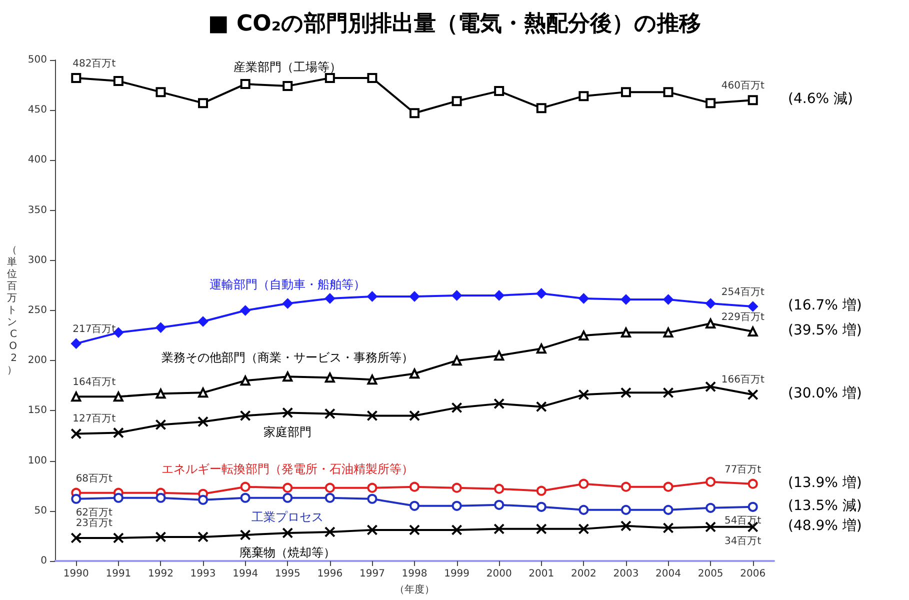  What do you see at coordinates (37, 160) in the screenshot?
I see `y-tick-label: 400` at bounding box center [37, 160].